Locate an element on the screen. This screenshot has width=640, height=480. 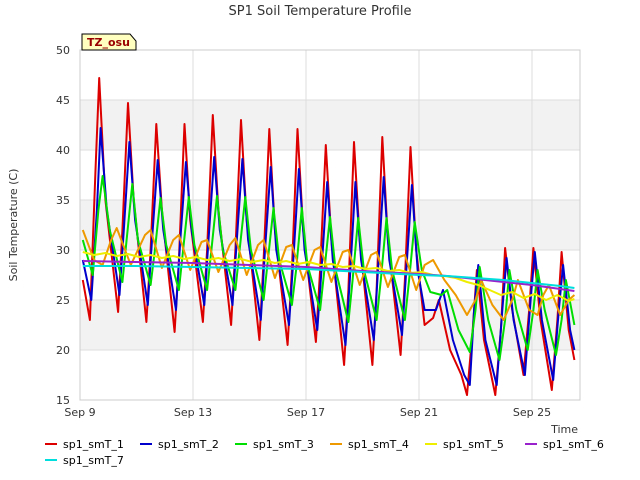
y-tick-label: 25 is located at coordinates (63, 300).